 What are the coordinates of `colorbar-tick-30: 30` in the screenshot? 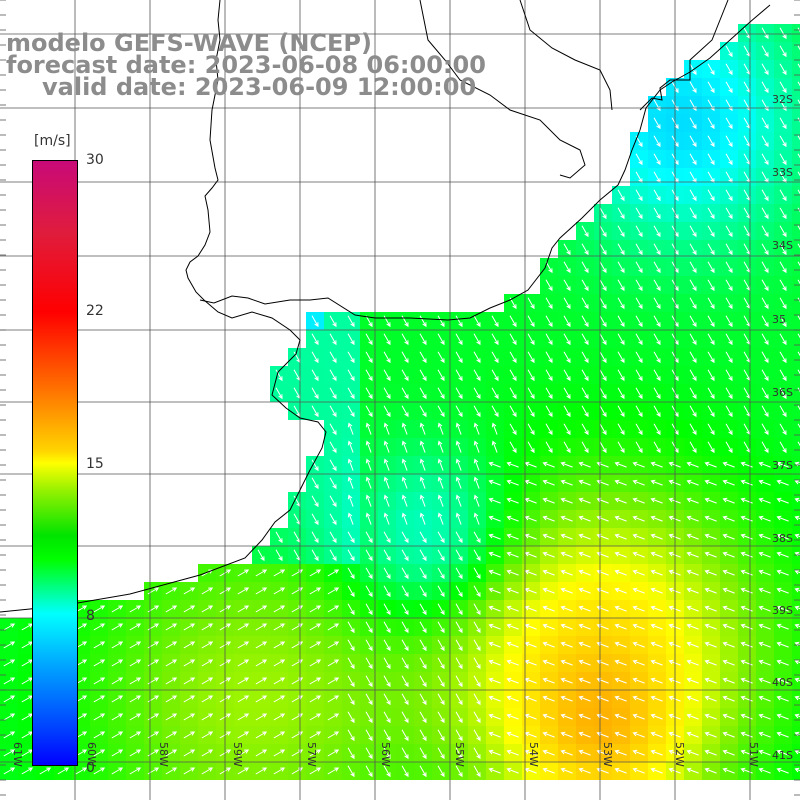 It's located at (95, 160).